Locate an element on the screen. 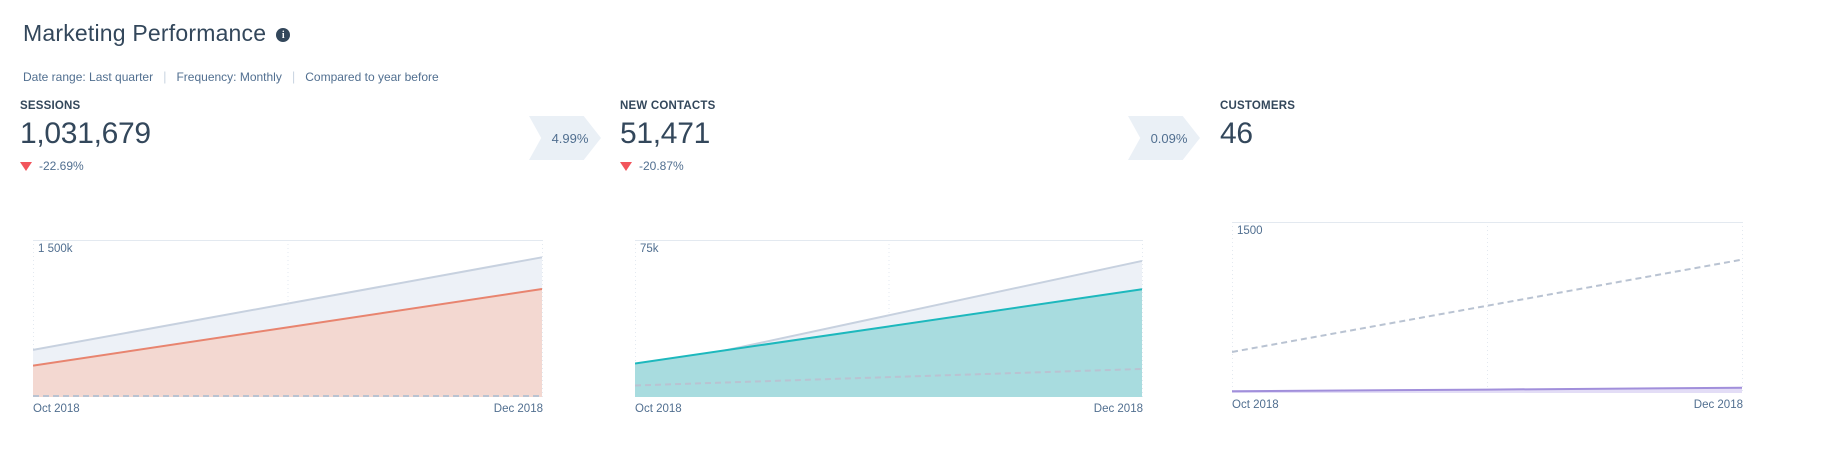  filter-frequency: Frequency: Monthly is located at coordinates (229, 76).